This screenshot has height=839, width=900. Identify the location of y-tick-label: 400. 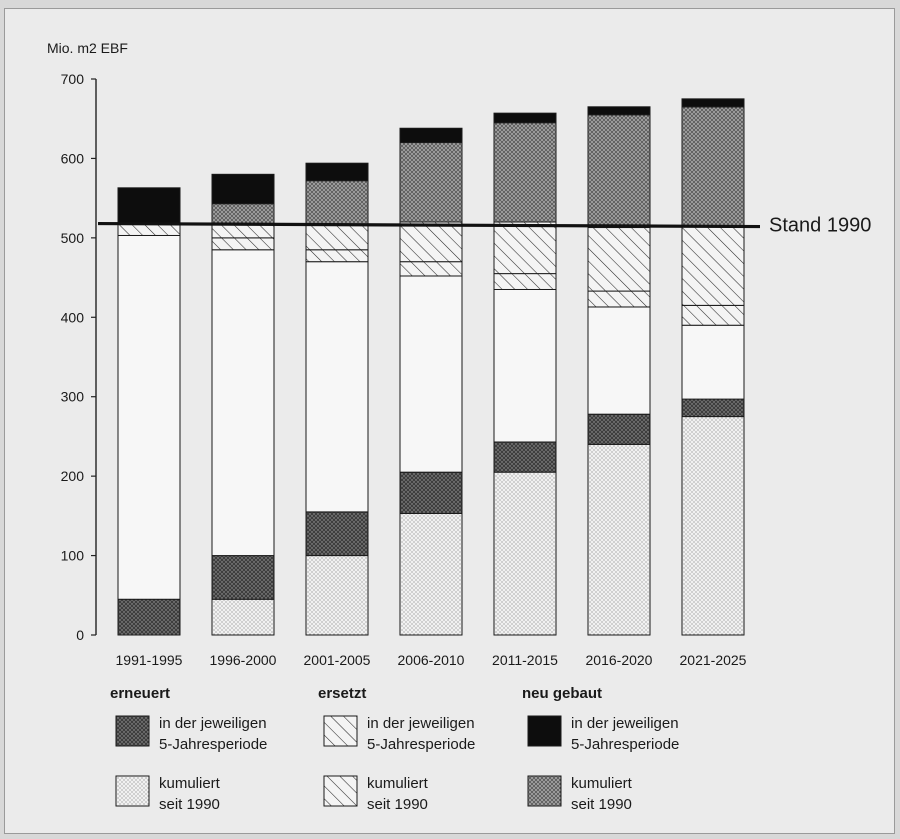
(73, 317).